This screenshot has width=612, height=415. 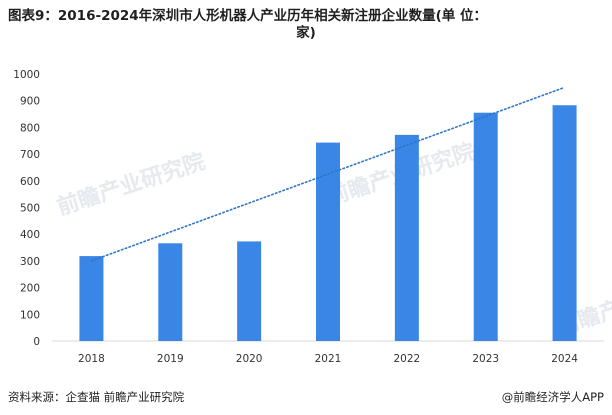 What do you see at coordinates (30, 235) in the screenshot?
I see `y-tick-label: 400` at bounding box center [30, 235].